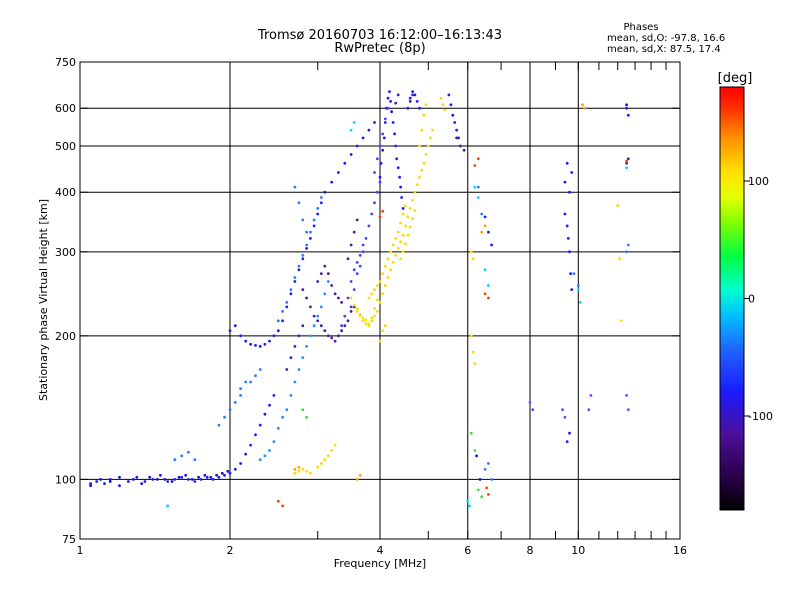 This screenshot has height=600, width=800. I want to click on y-tick-label: 750, so click(65, 62).